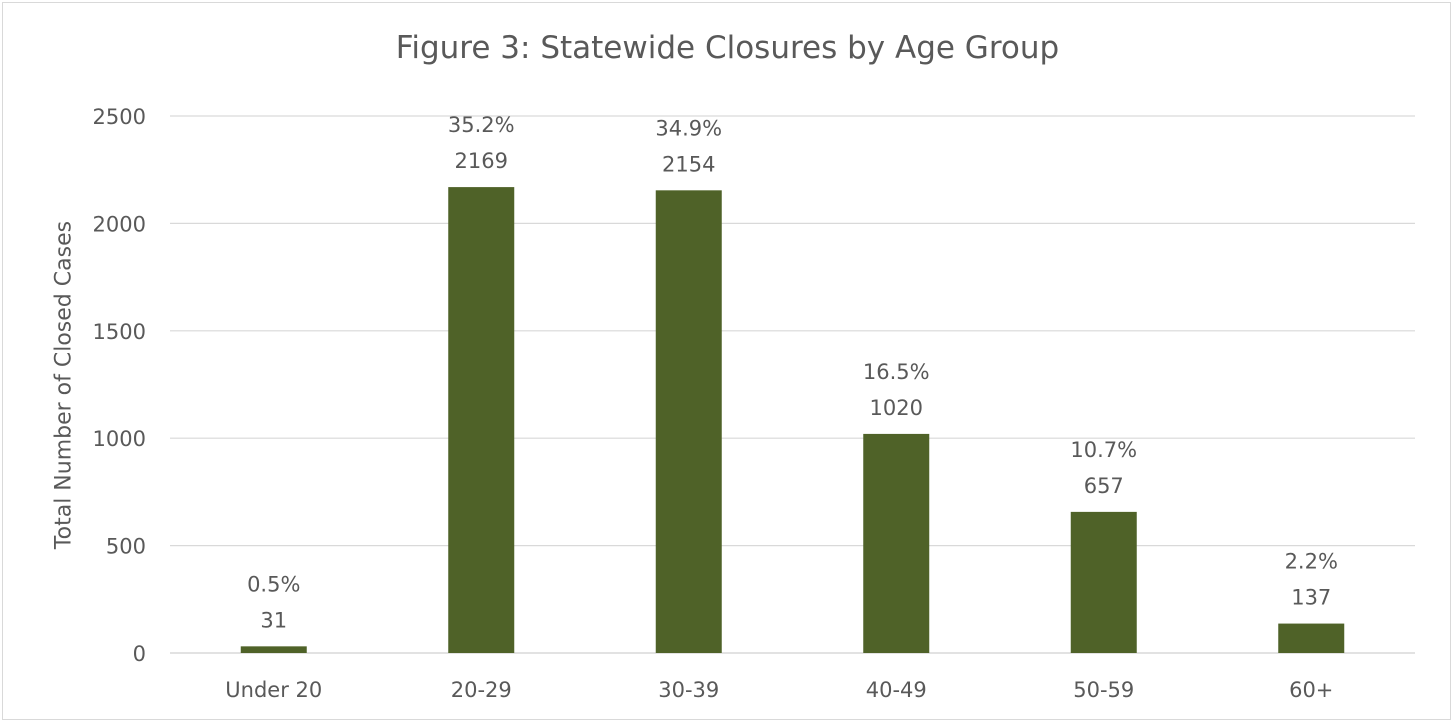  Describe the element at coordinates (1103, 450) in the screenshot. I see `percent-label: 10.7%` at that location.